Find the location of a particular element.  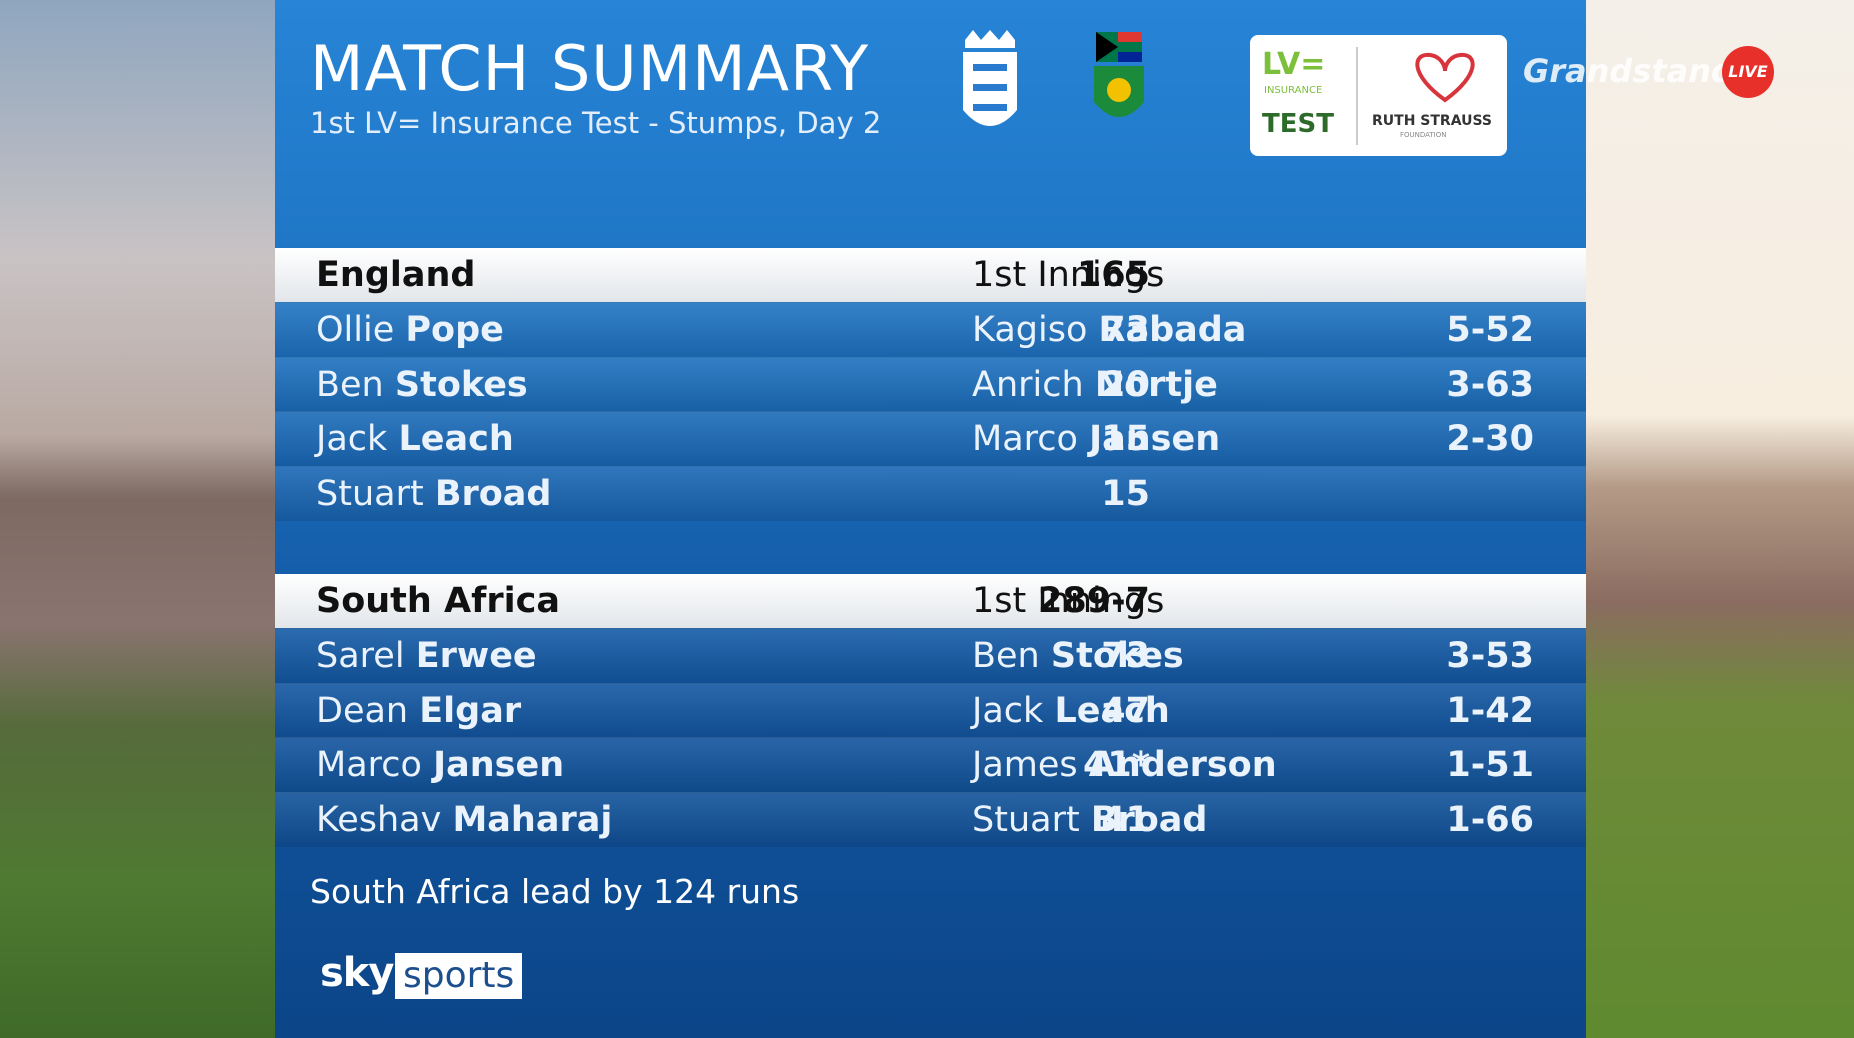

batter-runs: 41 is located at coordinates (1125, 819).